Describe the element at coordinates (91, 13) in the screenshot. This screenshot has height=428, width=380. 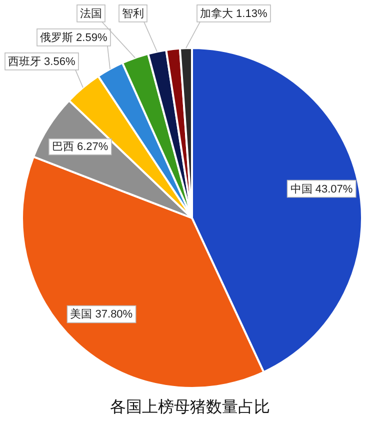
I see `slice-label: 法国` at that location.